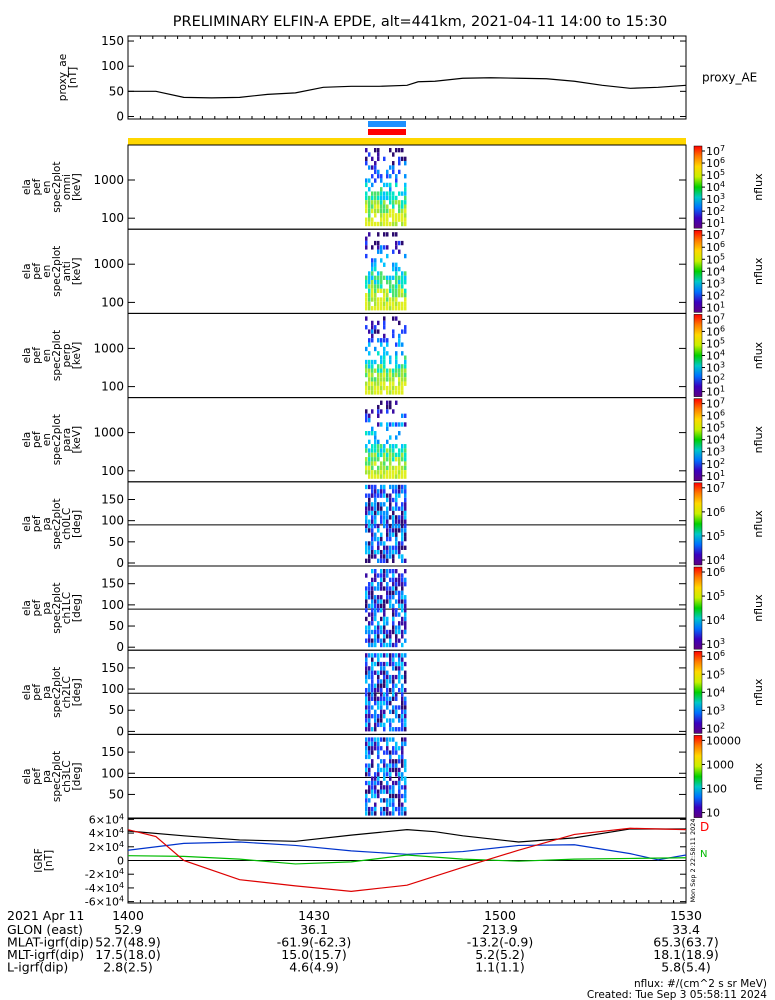  I want to click on ela_pef_en_perp-ylabel-line: [keV], so click(77, 356).